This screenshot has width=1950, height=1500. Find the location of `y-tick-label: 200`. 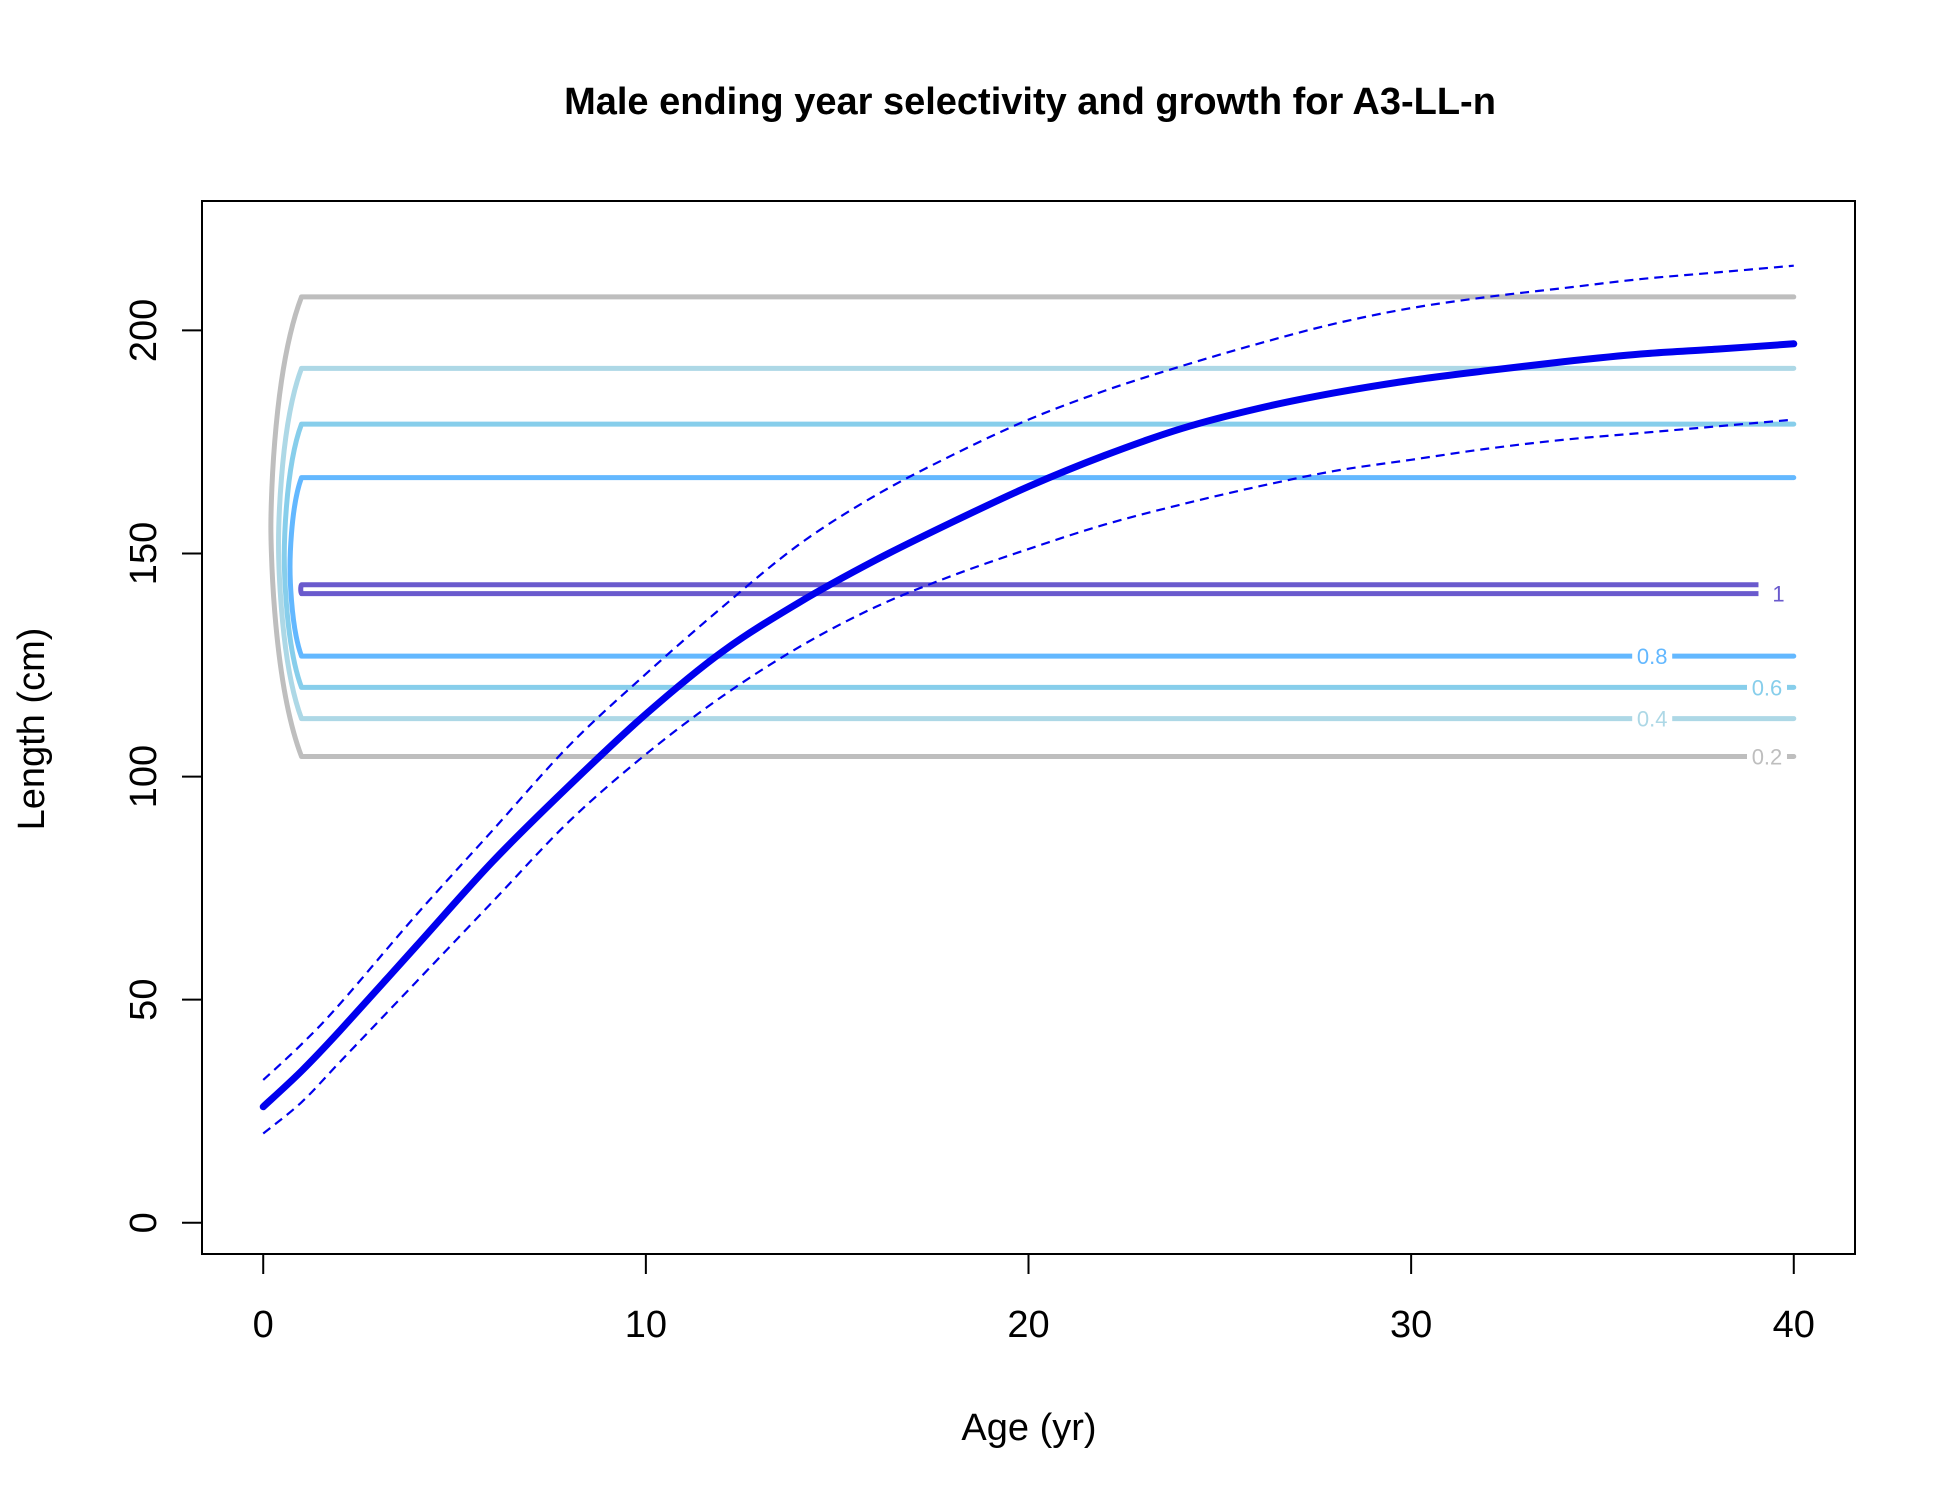

y-tick-label: 200 is located at coordinates (144, 330).